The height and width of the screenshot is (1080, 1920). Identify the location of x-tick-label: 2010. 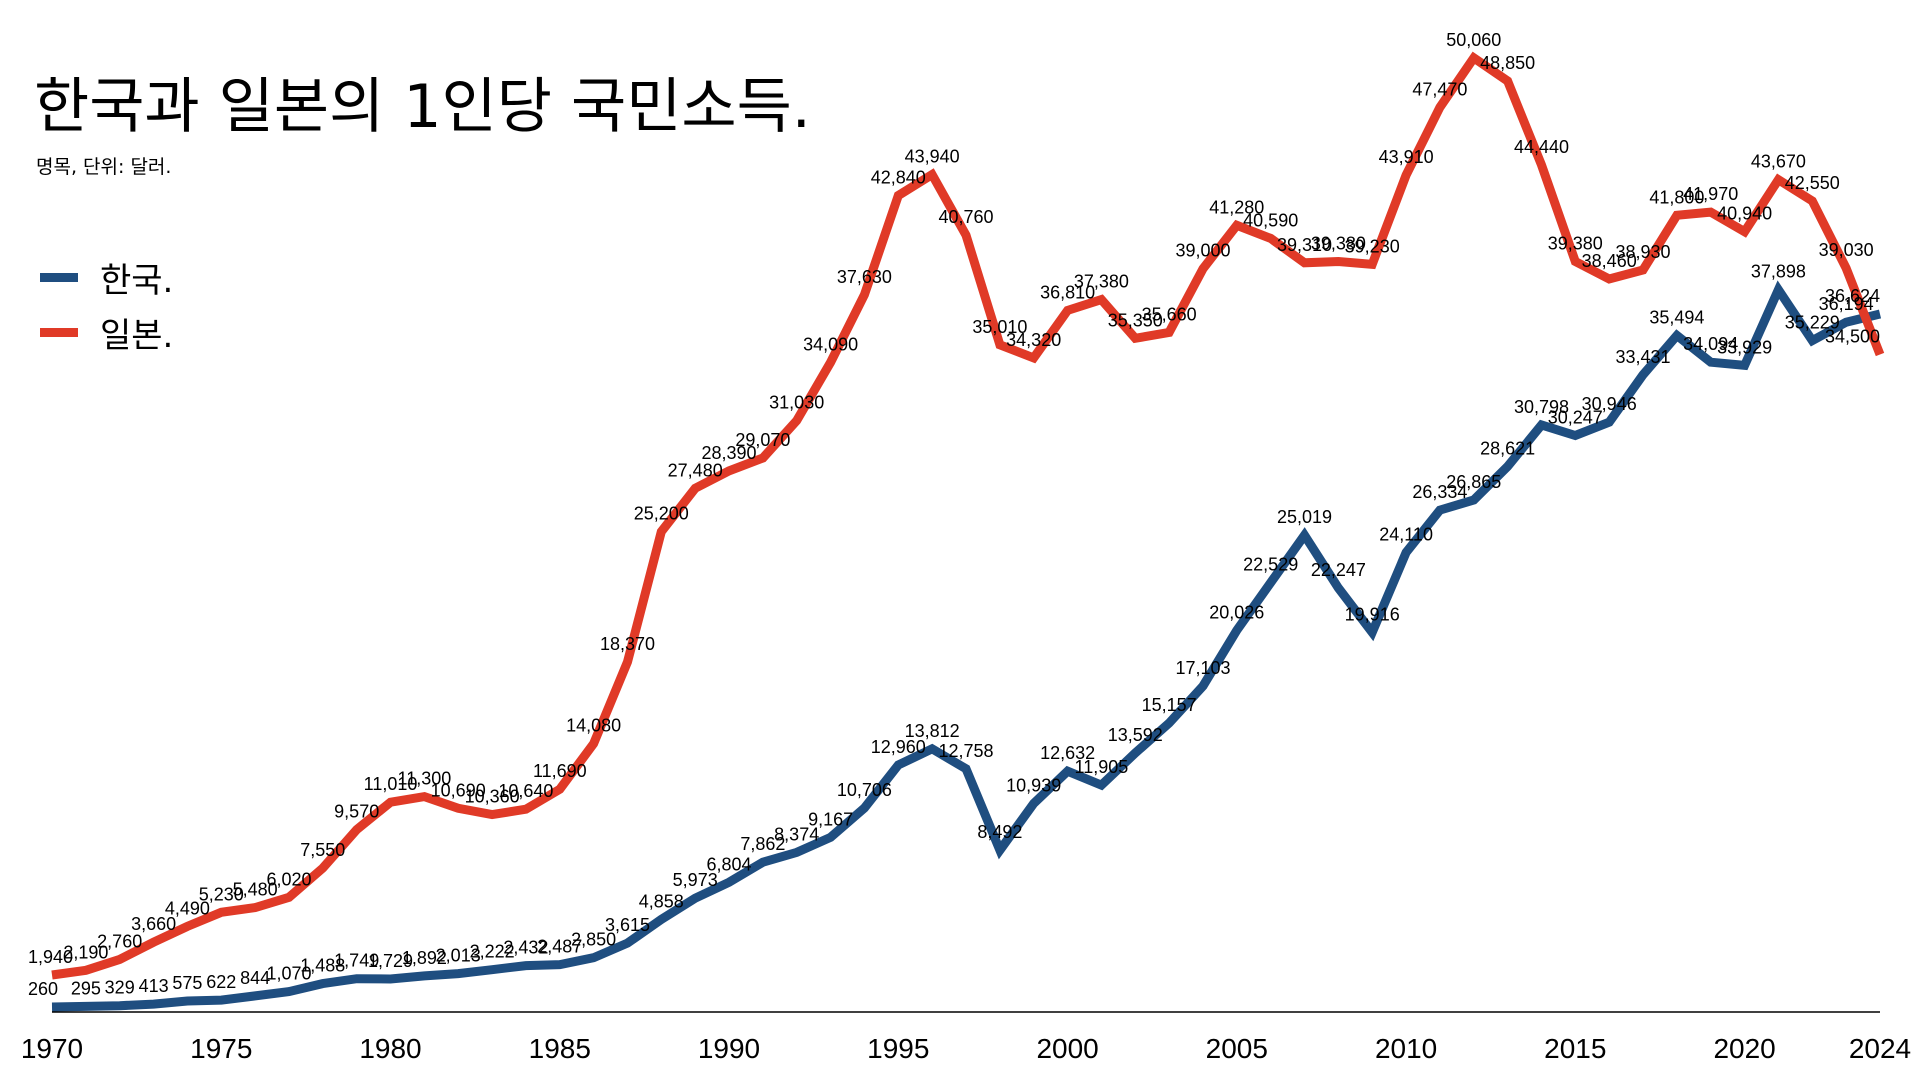
(1406, 1048).